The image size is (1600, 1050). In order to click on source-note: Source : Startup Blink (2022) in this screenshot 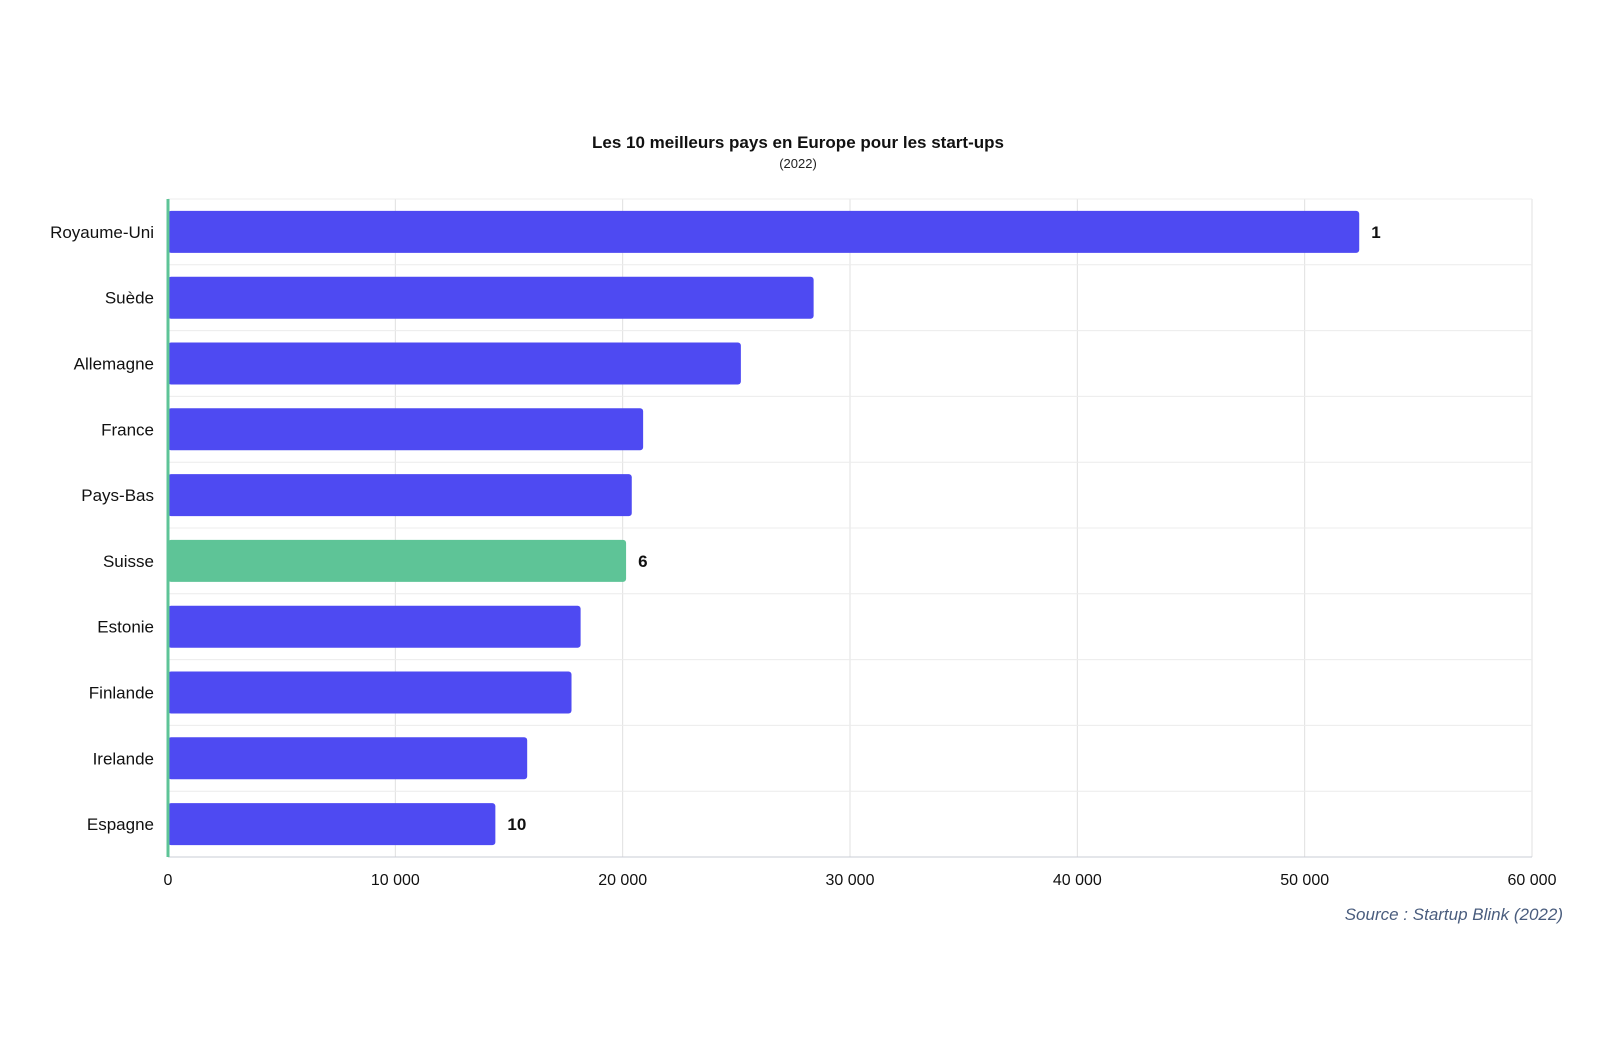, I will do `click(1454, 914)`.